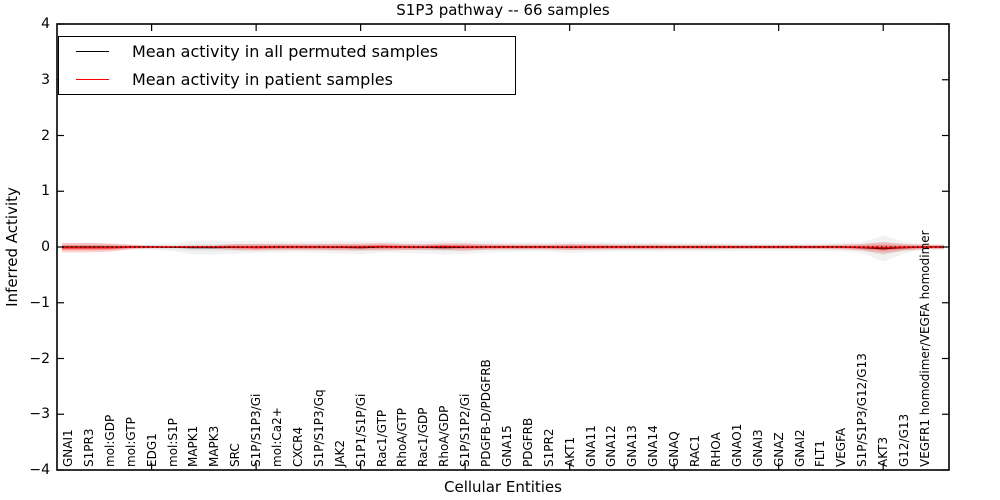 Image resolution: width=1000 pixels, height=500 pixels. What do you see at coordinates (736, 445) in the screenshot?
I see `x-tick-label: GNAO1` at bounding box center [736, 445].